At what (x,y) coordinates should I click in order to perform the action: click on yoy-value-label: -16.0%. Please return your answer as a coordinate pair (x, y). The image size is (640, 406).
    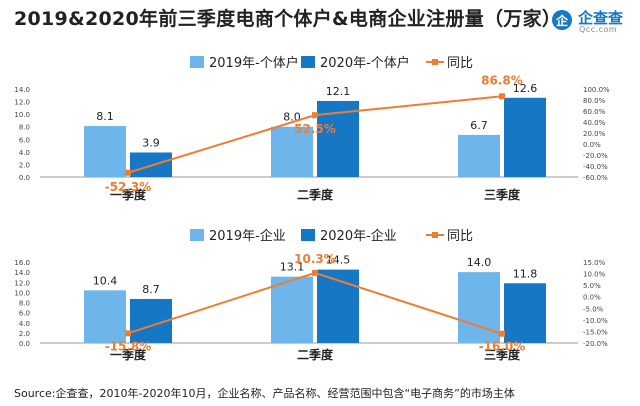
    Looking at the image, I should click on (502, 347).